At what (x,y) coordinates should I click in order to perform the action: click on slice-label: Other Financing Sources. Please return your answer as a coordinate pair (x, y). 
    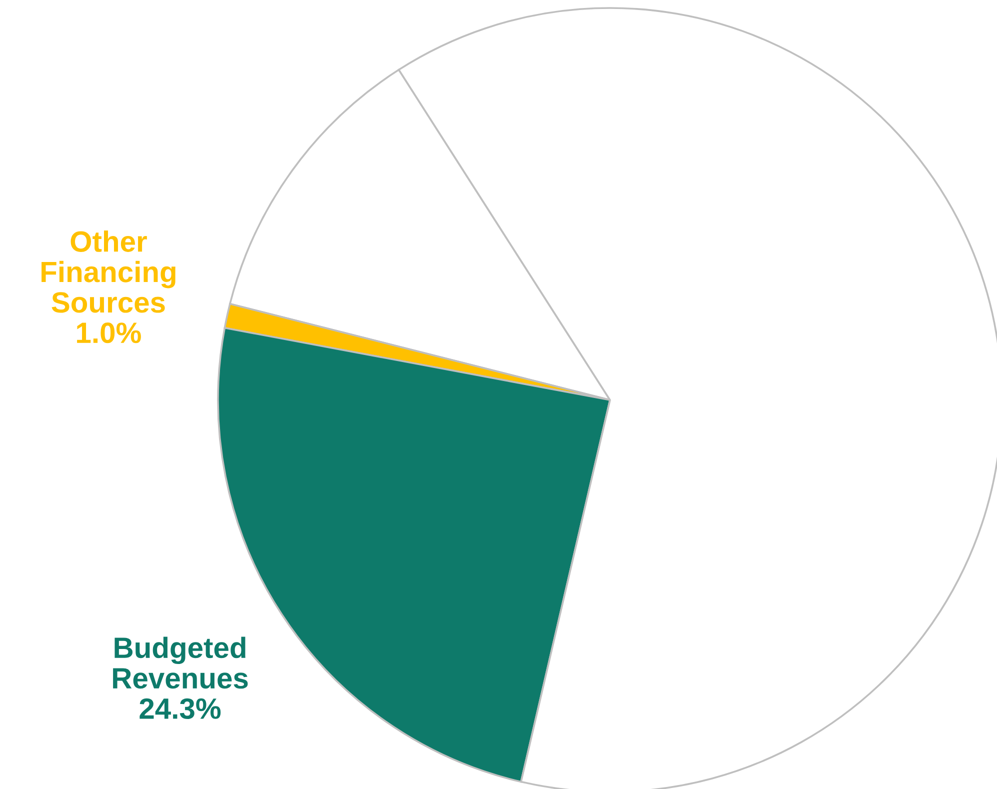
    Looking at the image, I should click on (109, 271).